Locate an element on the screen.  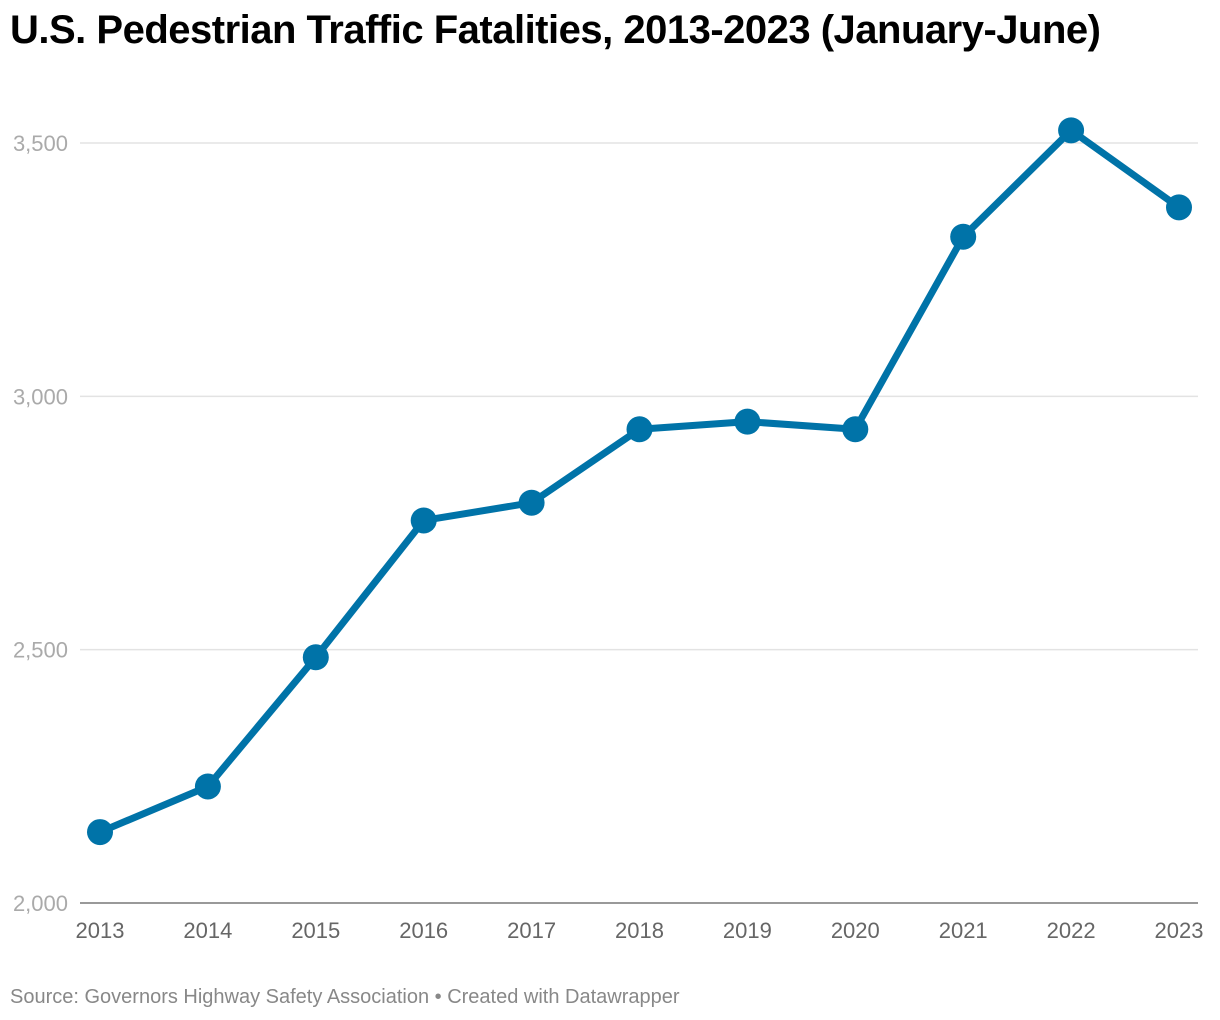
data-point-2017: 2017: 2,790 is located at coordinates (531, 502).